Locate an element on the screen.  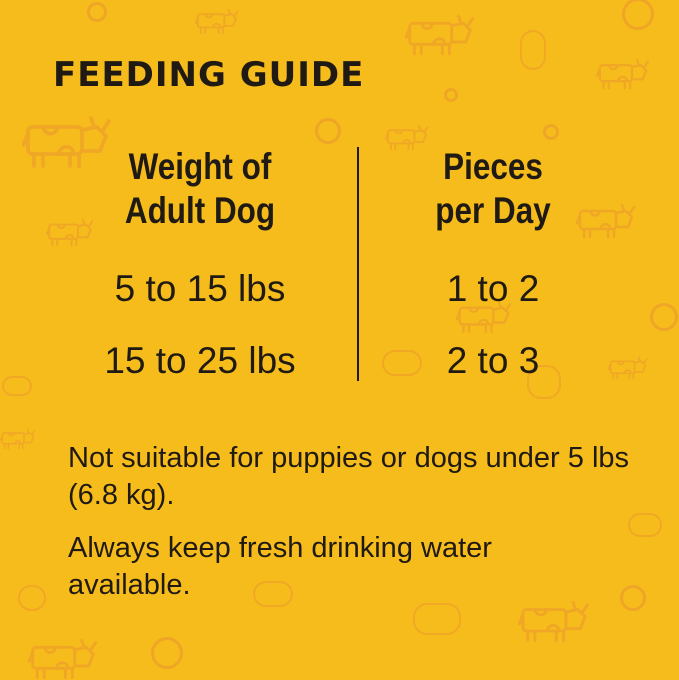
header-line: Adult Dog is located at coordinates (200, 210).